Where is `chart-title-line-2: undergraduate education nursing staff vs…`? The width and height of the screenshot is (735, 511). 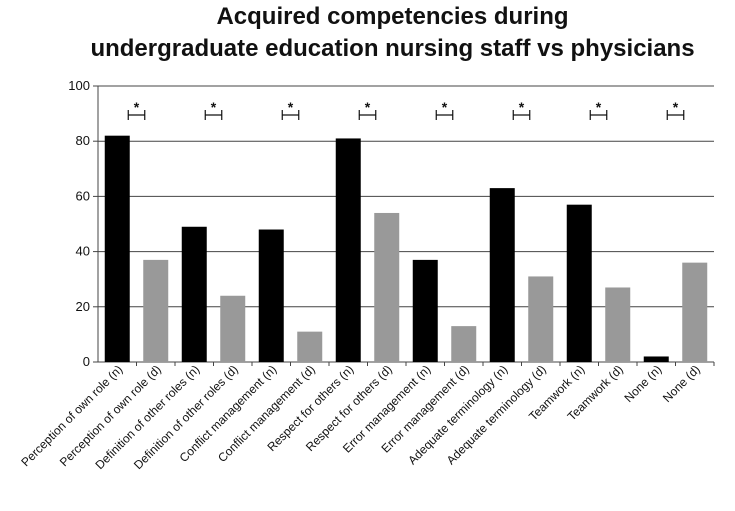
chart-title-line-2: undergraduate education nursing staff vs… is located at coordinates (392, 48).